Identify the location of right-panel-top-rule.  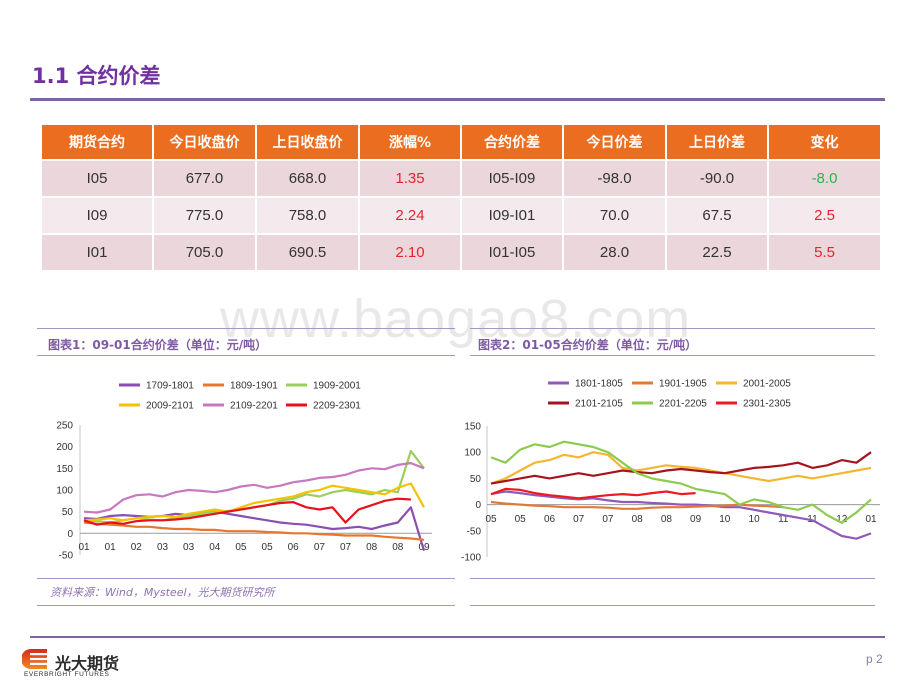
(672, 328).